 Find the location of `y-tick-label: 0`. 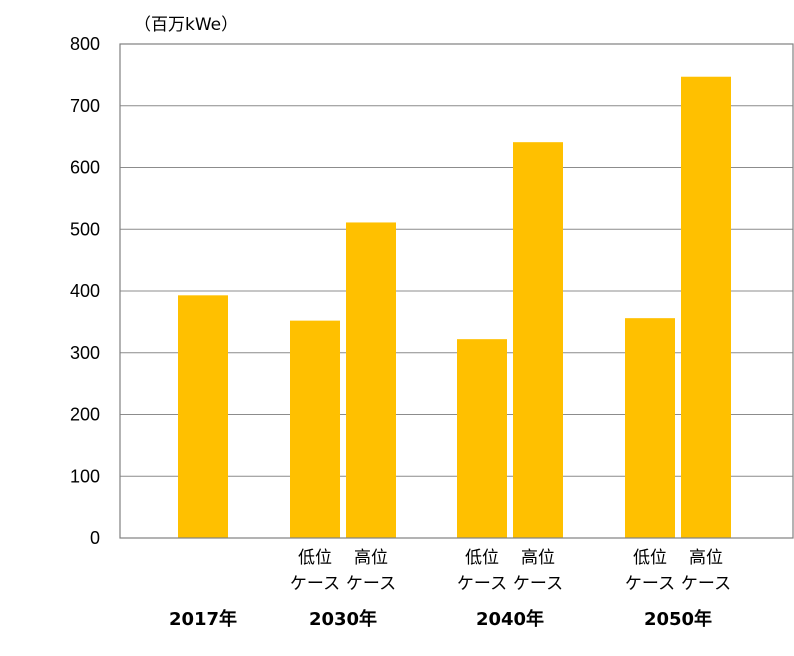

y-tick-label: 0 is located at coordinates (95, 538).